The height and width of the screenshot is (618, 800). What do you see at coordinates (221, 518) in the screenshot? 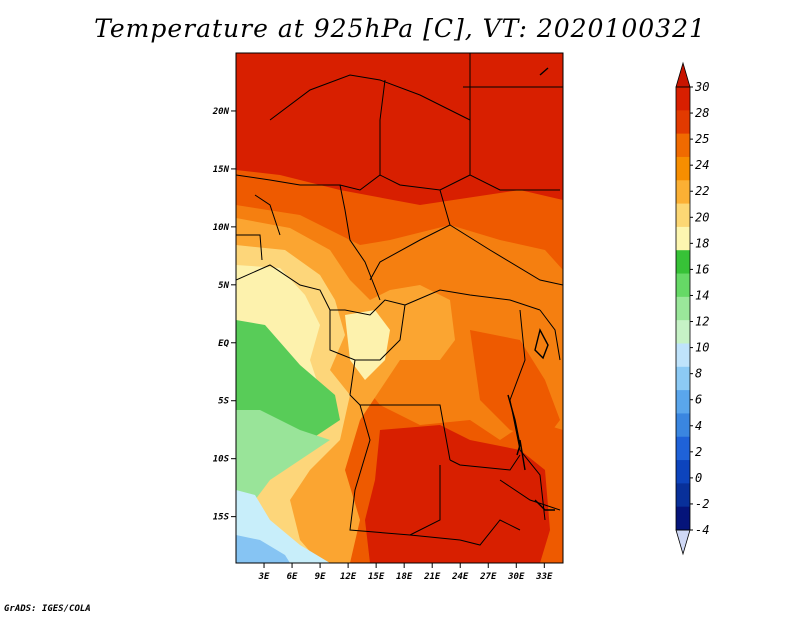
I see `lat-tick-label: 15S` at bounding box center [221, 518].